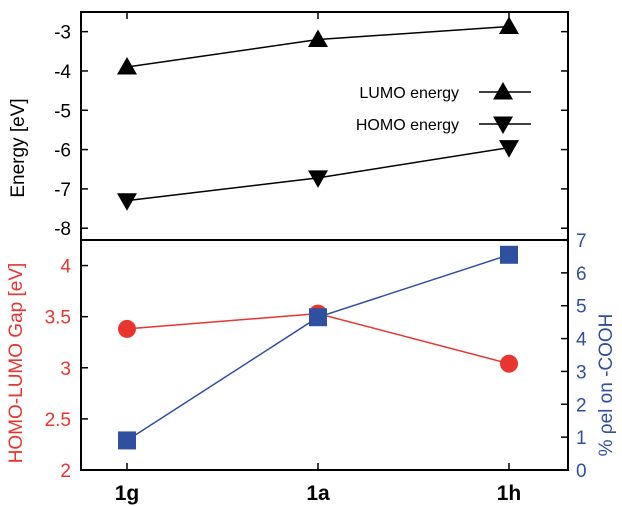 This screenshot has width=622, height=506. I want to click on legend-label-0: LUMO energy, so click(409, 93).